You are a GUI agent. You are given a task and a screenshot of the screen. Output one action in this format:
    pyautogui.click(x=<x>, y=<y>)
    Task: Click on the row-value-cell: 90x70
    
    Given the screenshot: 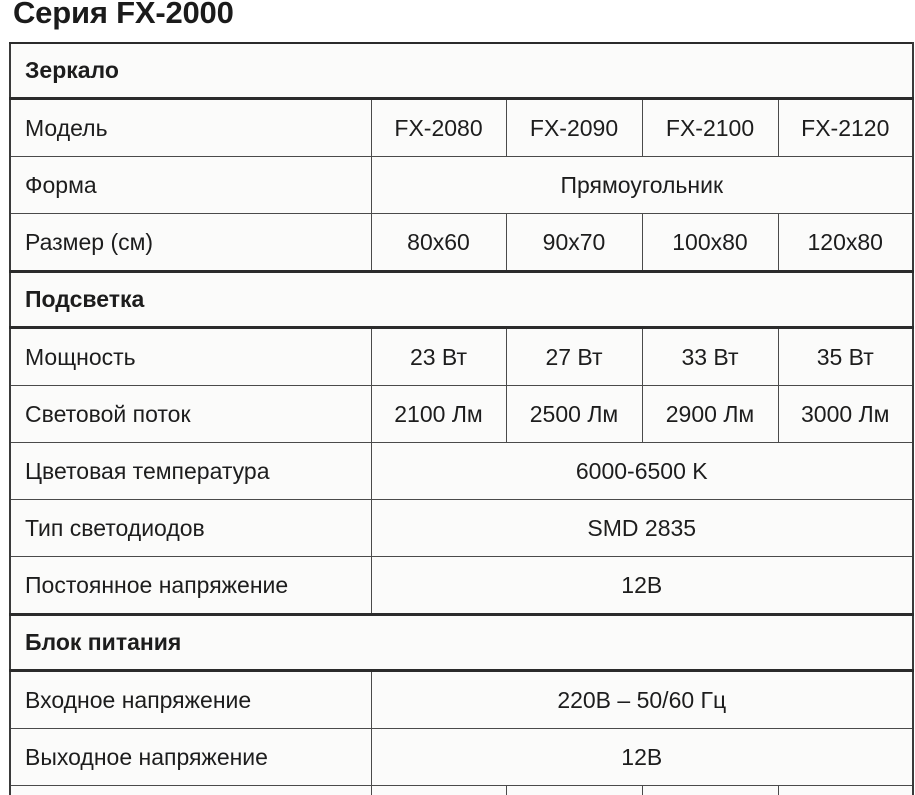 What is the action you would take?
    pyautogui.click(x=574, y=242)
    